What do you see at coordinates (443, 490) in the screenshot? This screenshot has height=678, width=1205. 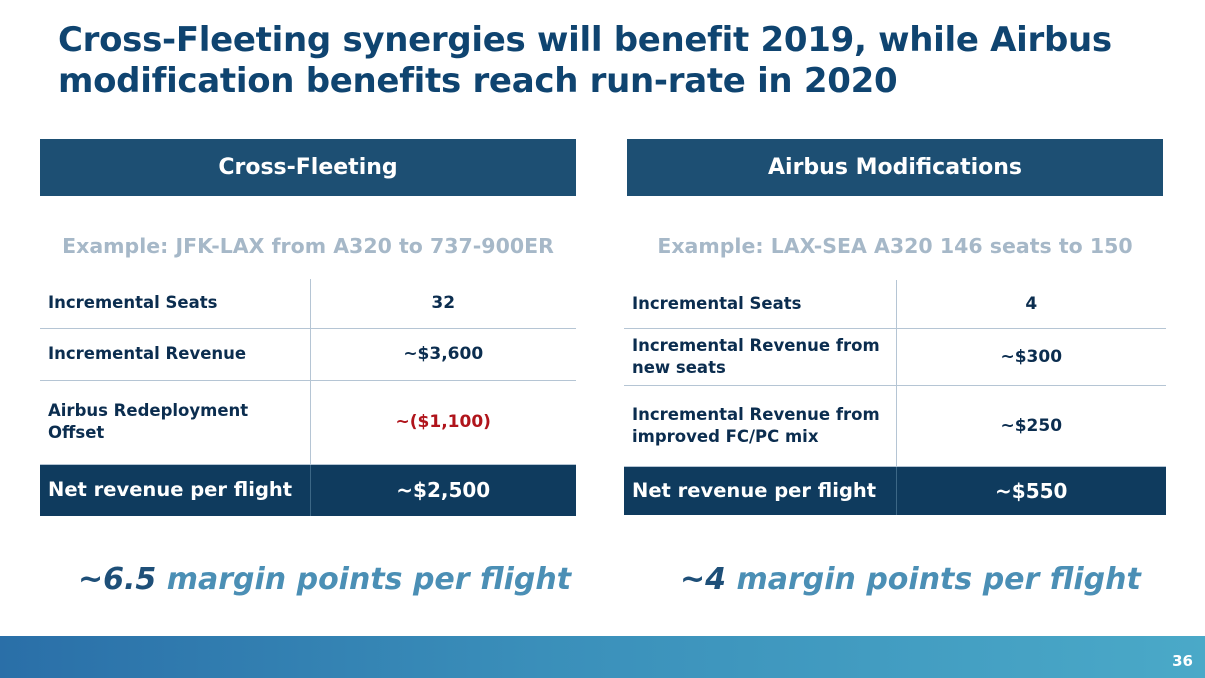 I see `net-revenue-value: ~$2,500` at bounding box center [443, 490].